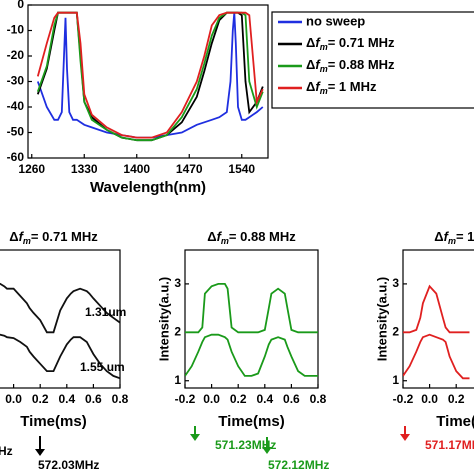 The width and height of the screenshot is (474, 474). I want to click on y-tick-label: -30, so click(16, 81).